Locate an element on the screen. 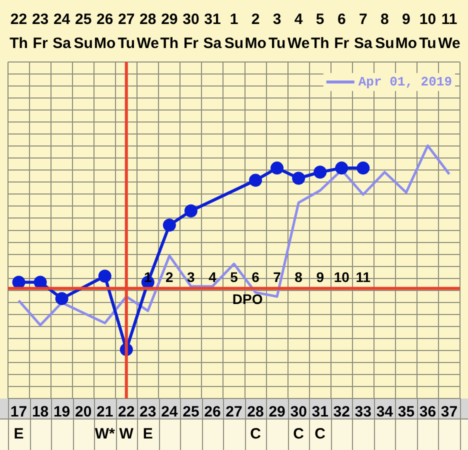 Image resolution: width=468 pixels, height=450 pixels. text: 30 Fr is located at coordinates (191, 31).